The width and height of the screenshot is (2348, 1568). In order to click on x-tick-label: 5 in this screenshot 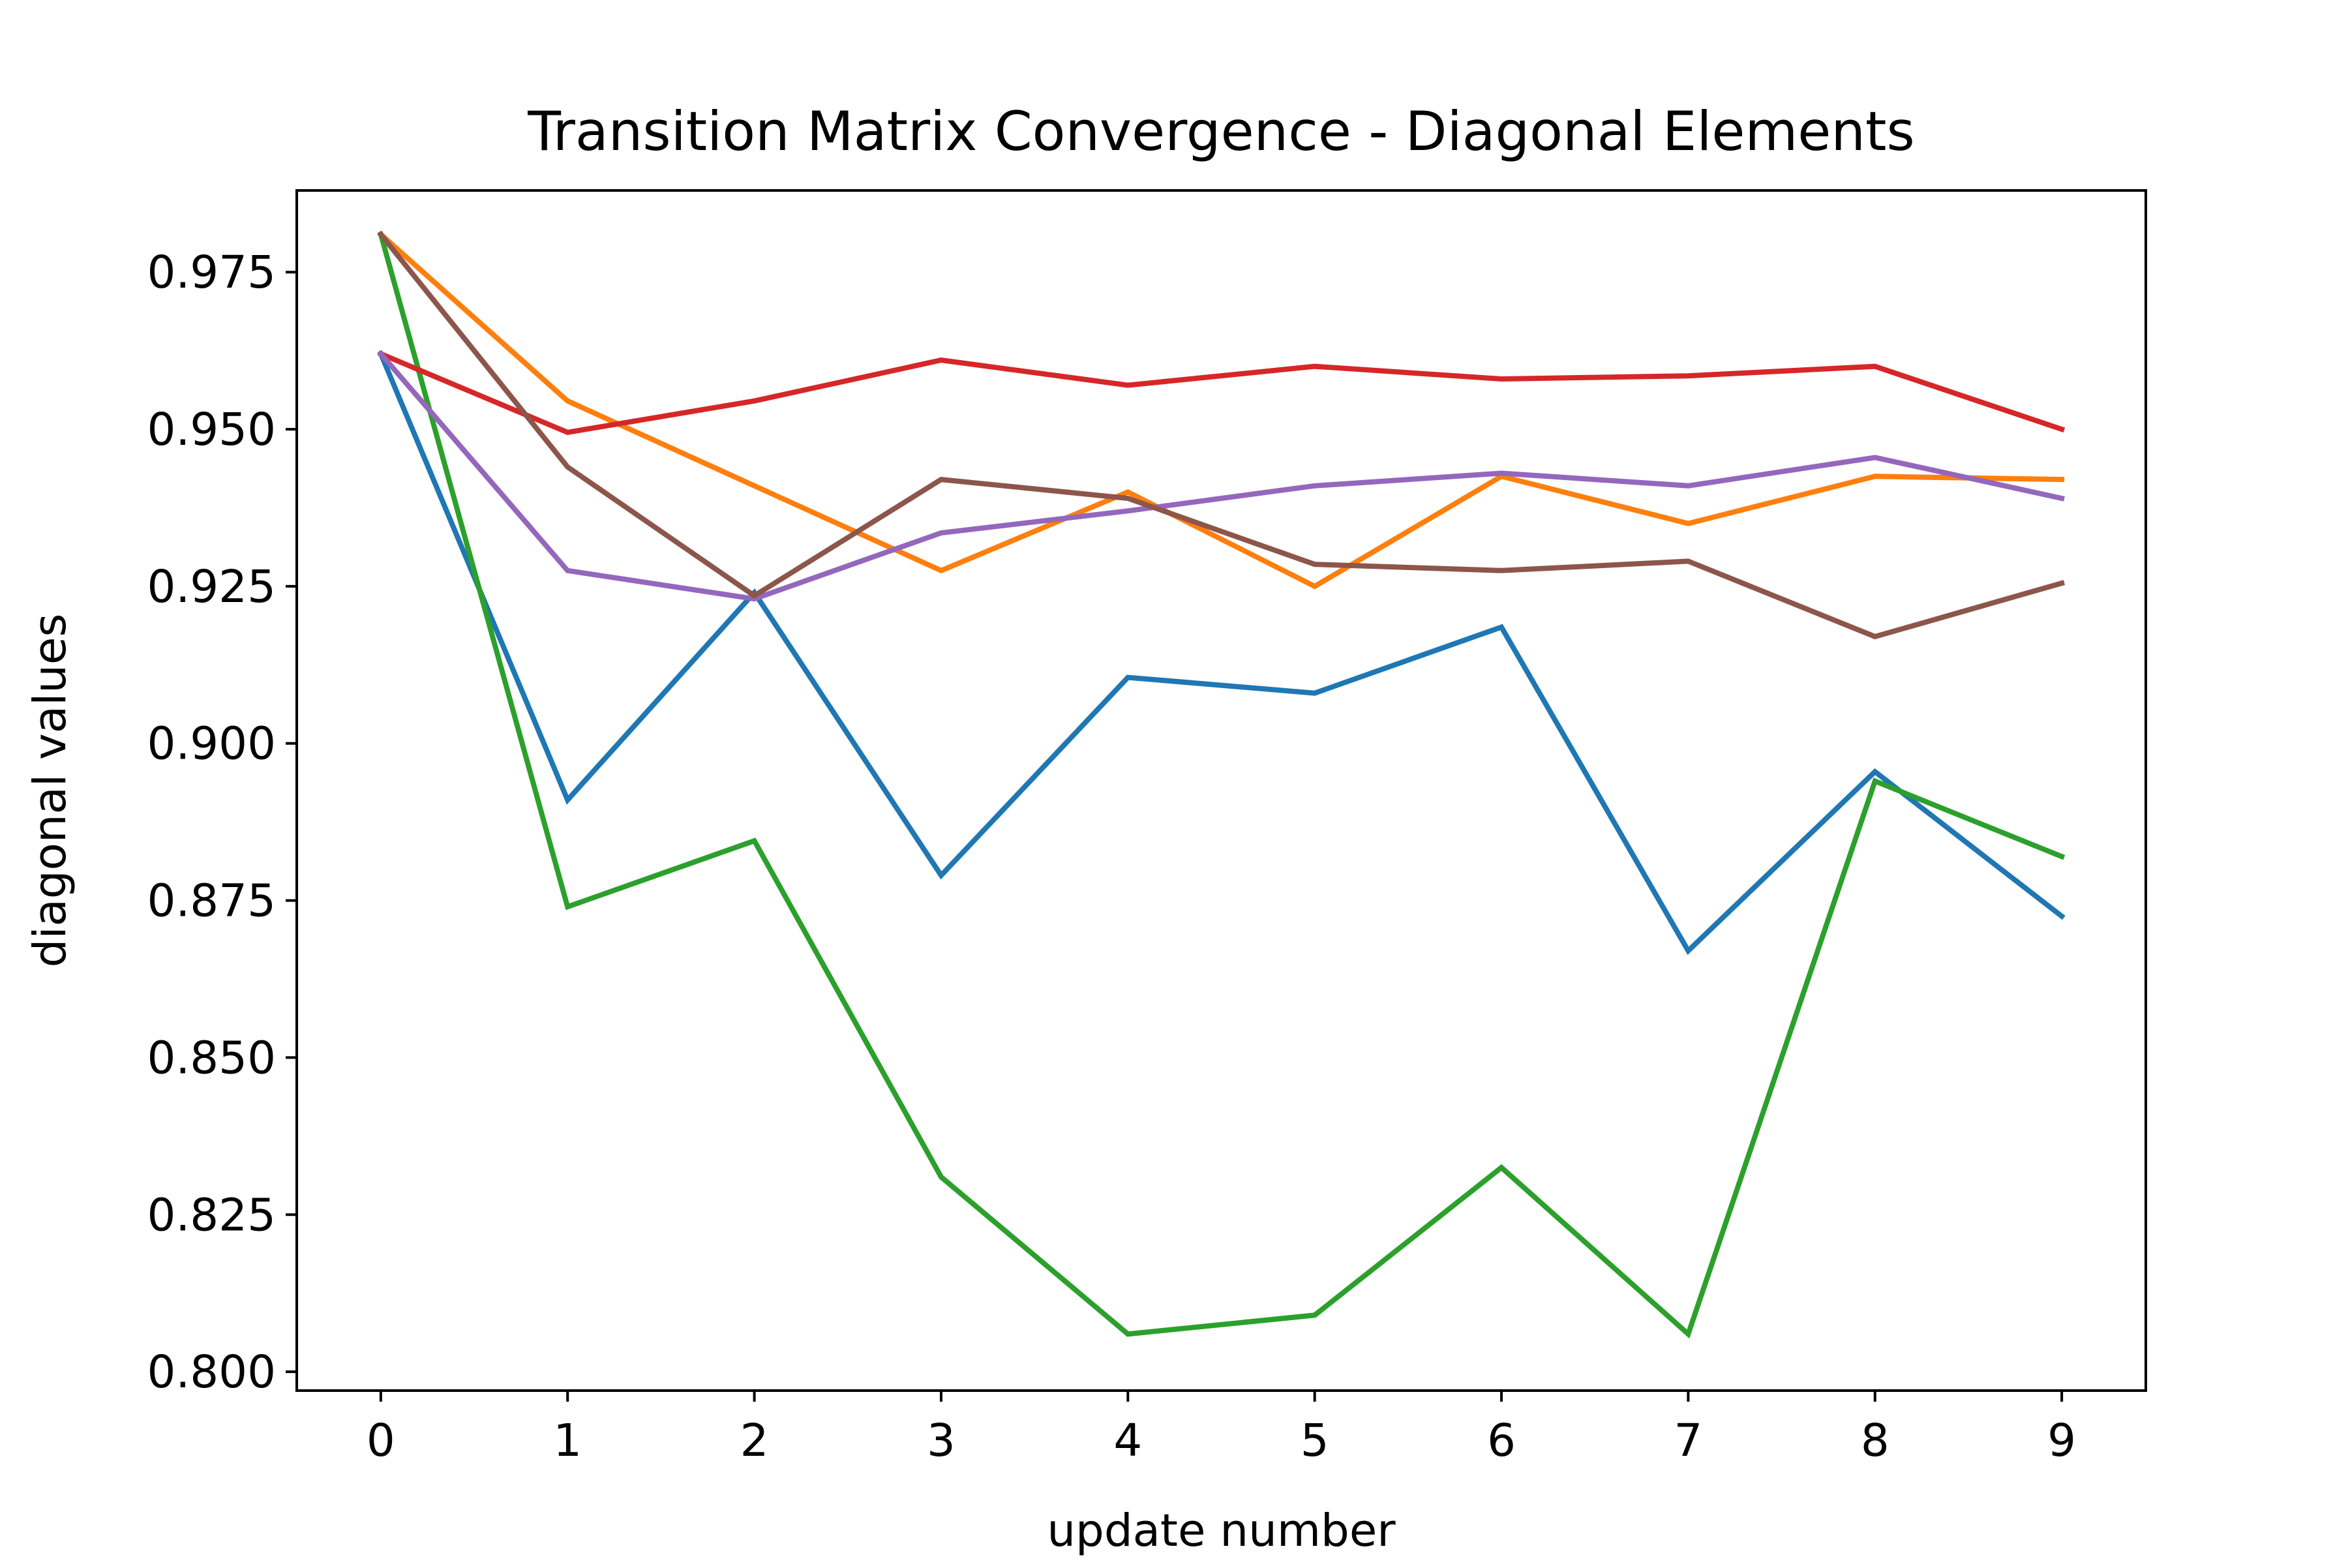, I will do `click(1315, 1441)`.